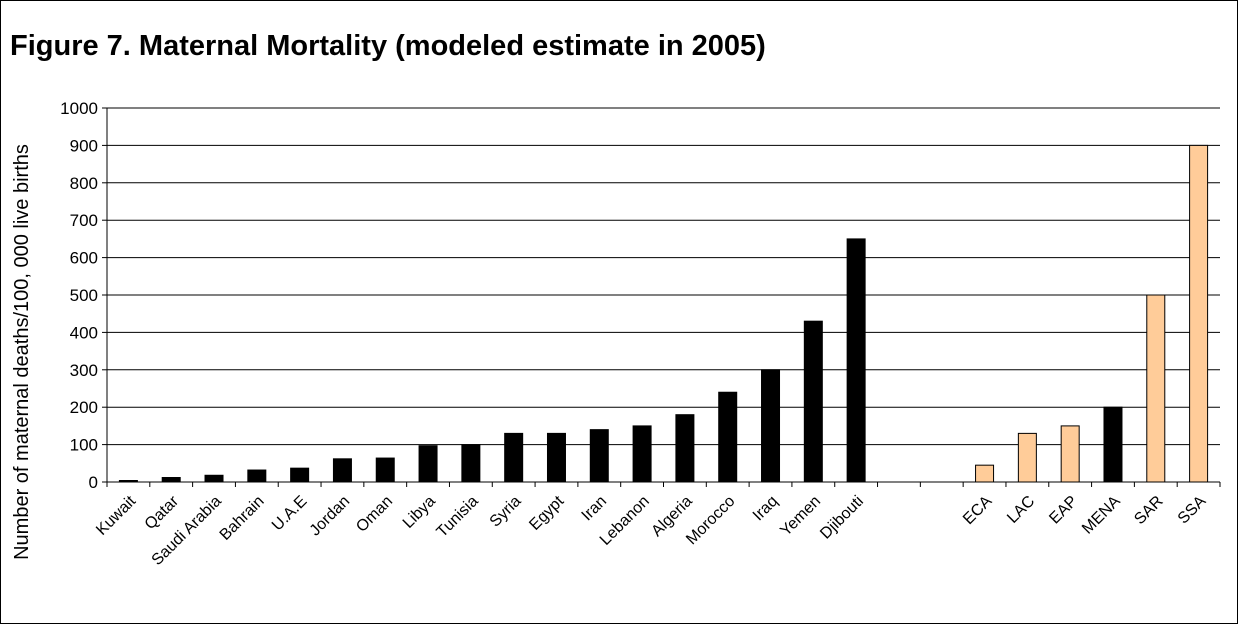 Image resolution: width=1238 pixels, height=624 pixels. What do you see at coordinates (300, 475) in the screenshot?
I see `bar-u-a-e` at bounding box center [300, 475].